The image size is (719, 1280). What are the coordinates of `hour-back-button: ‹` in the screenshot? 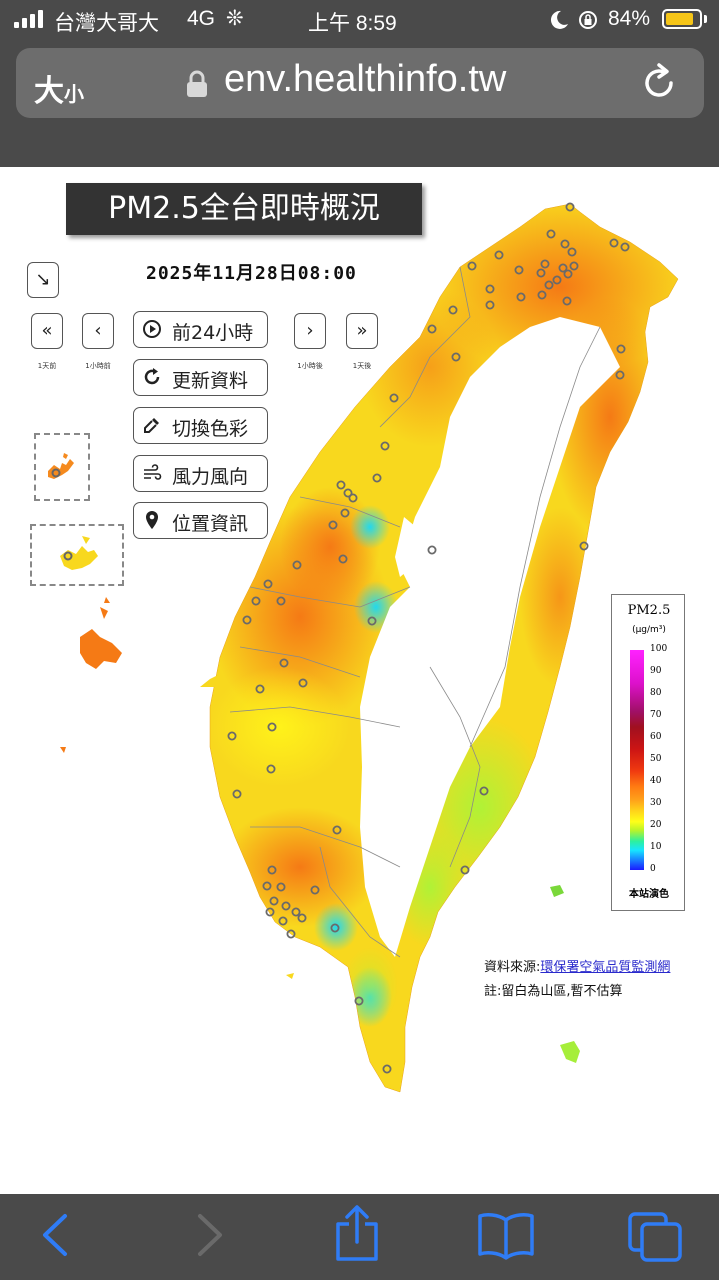 It's located at (98, 331).